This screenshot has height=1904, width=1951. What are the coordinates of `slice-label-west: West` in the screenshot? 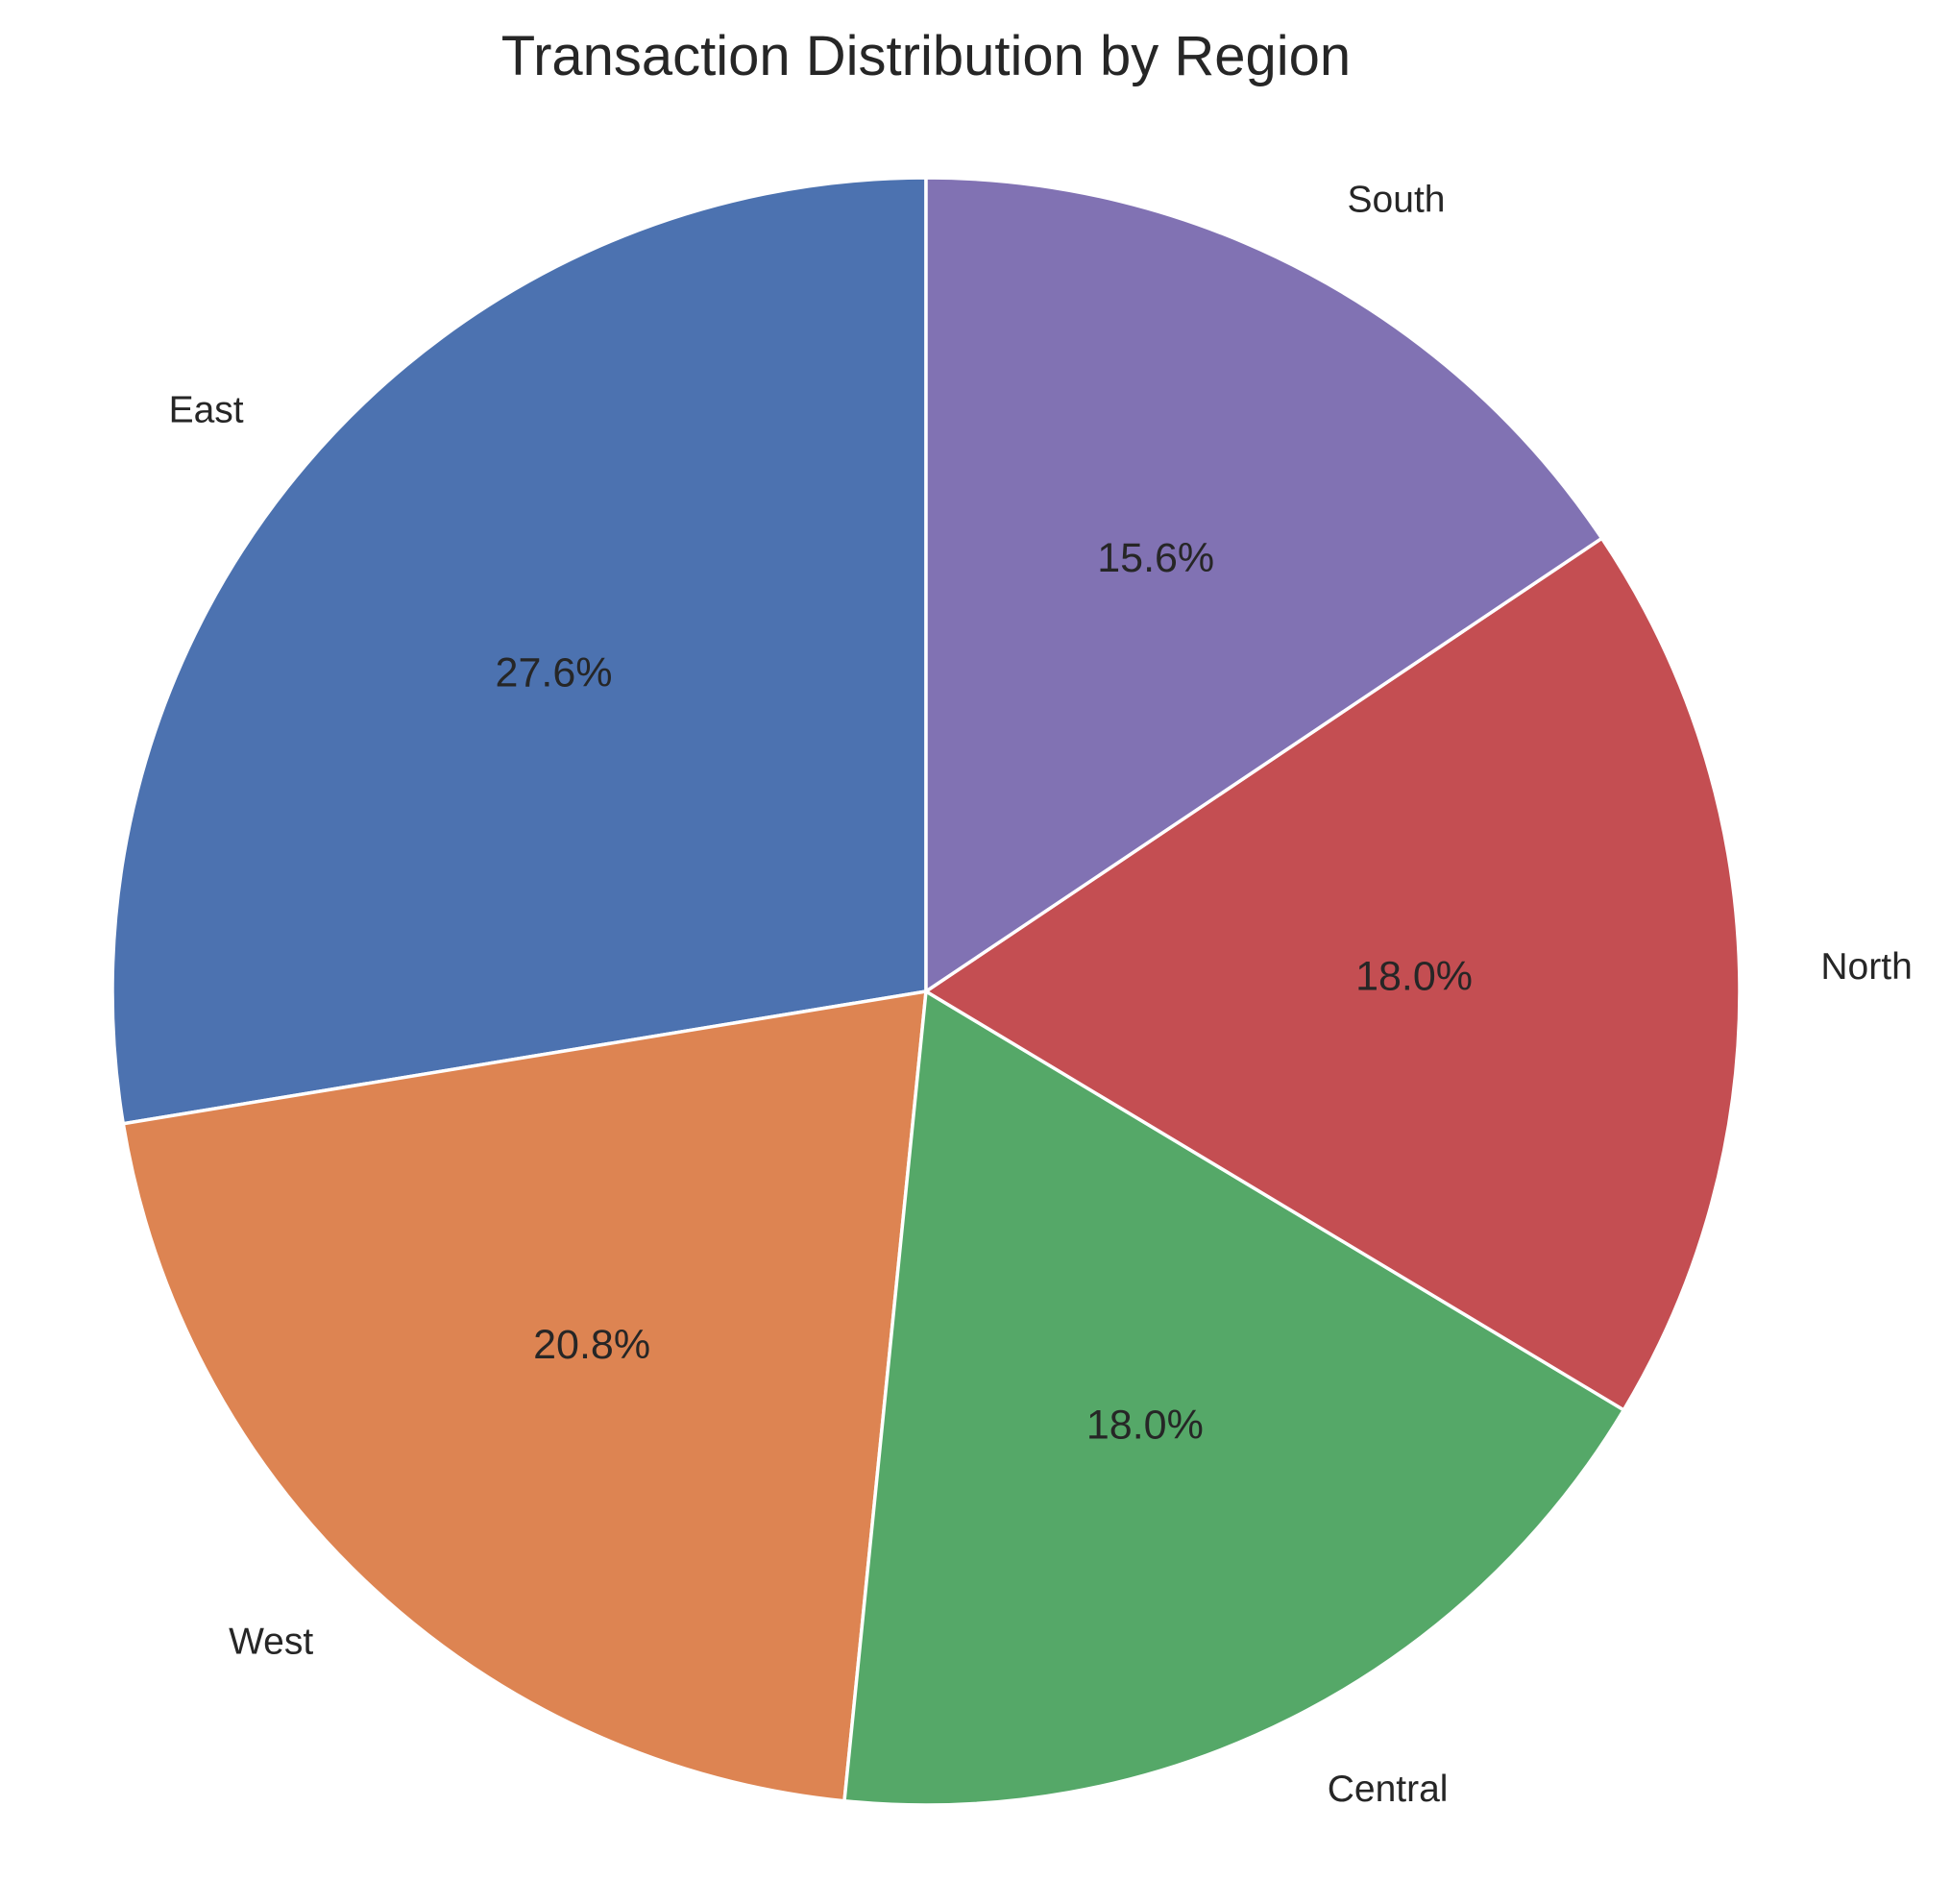 It's located at (271, 1642).